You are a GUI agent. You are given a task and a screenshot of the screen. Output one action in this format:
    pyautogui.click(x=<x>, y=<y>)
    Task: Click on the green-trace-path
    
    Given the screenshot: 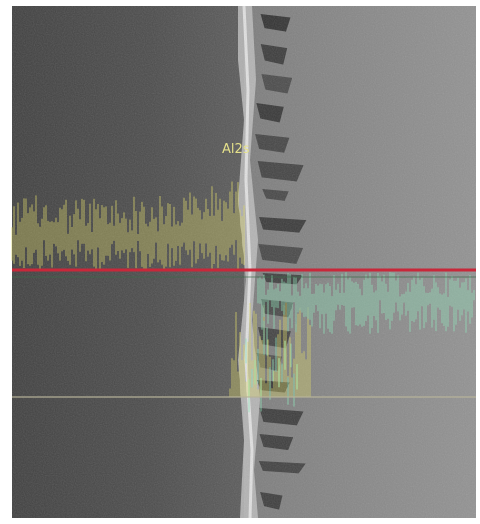 What is the action you would take?
    pyautogui.click(x=360, y=342)
    